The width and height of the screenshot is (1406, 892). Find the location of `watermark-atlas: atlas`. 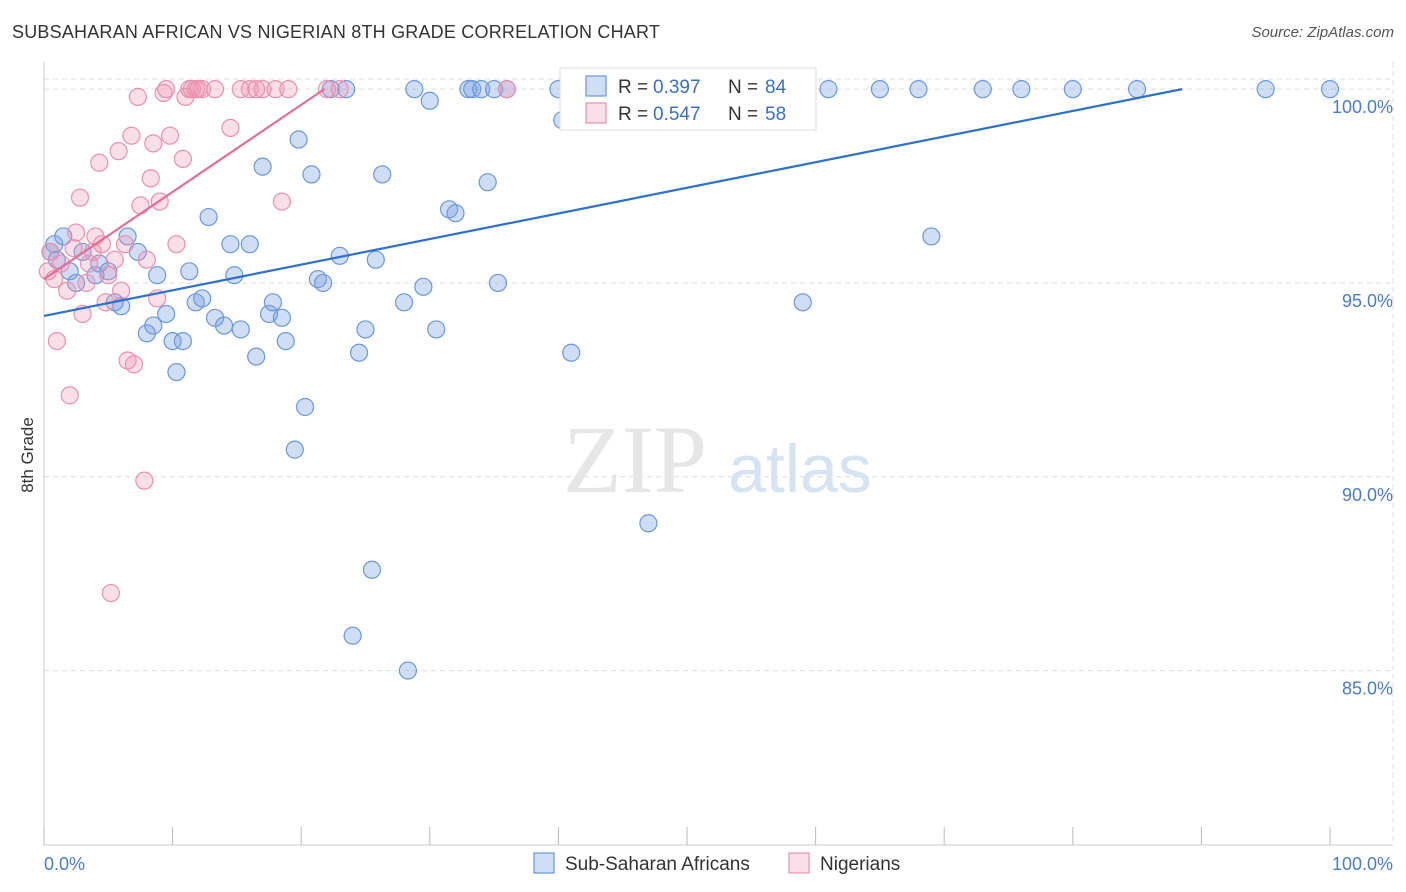

watermark-atlas: atlas is located at coordinates (800, 469).